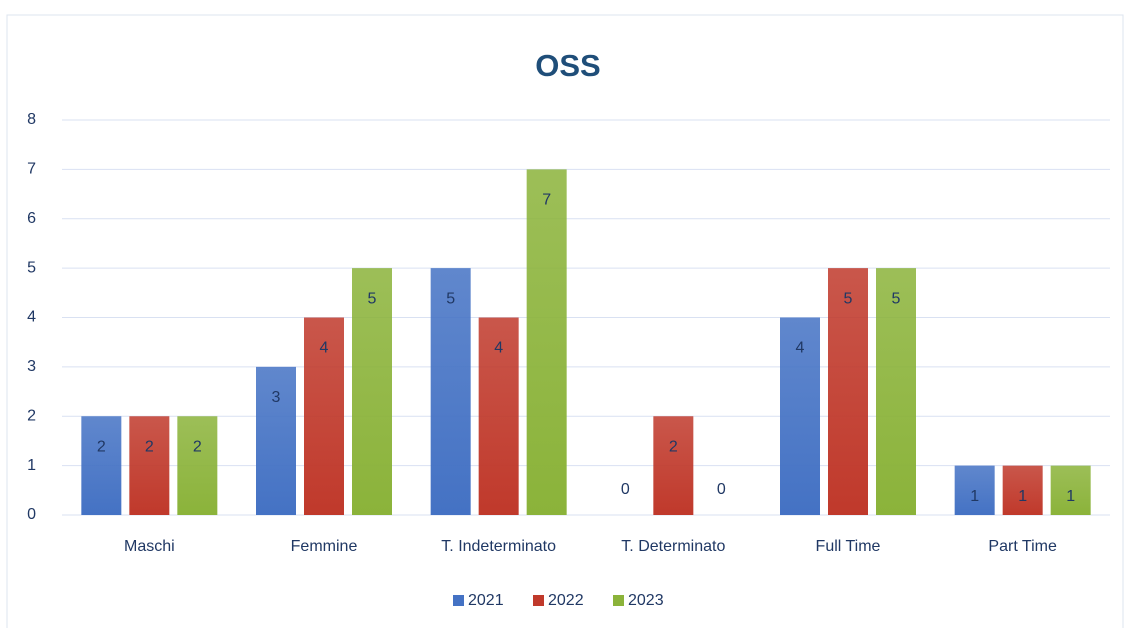  I want to click on y-tick-label: 2, so click(31, 415).